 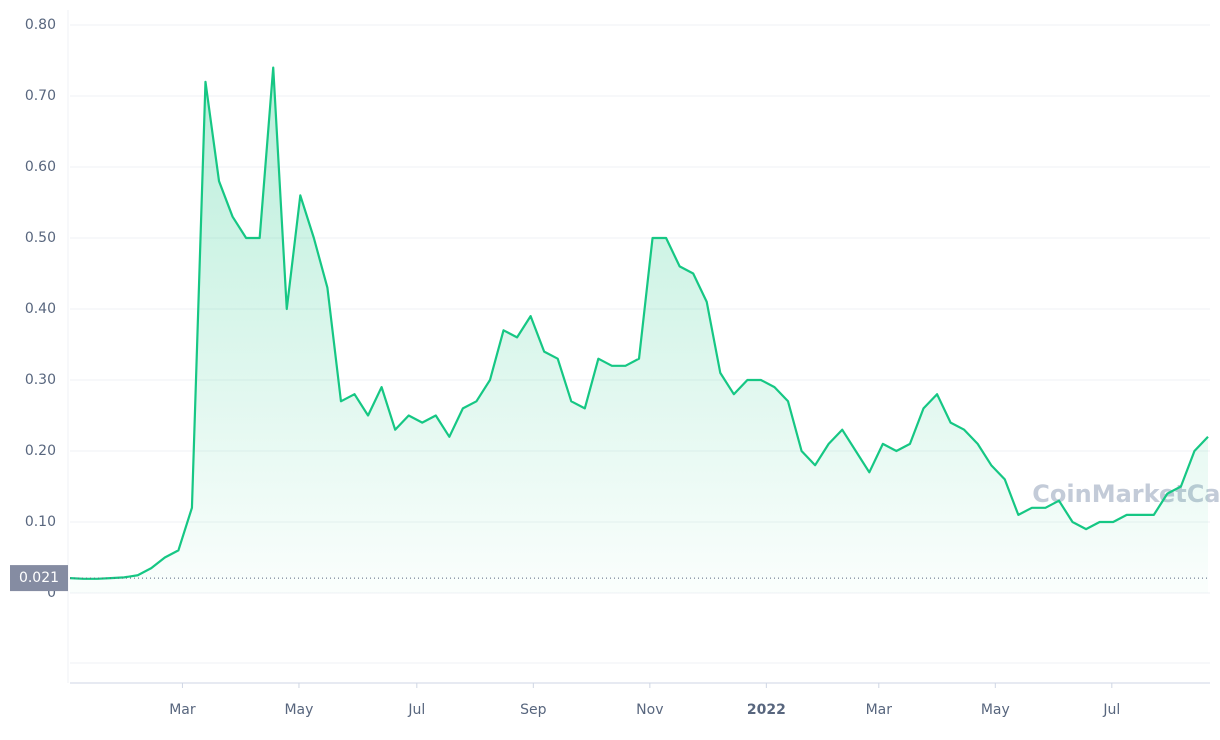 I want to click on start-price-box, so click(x=39, y=578).